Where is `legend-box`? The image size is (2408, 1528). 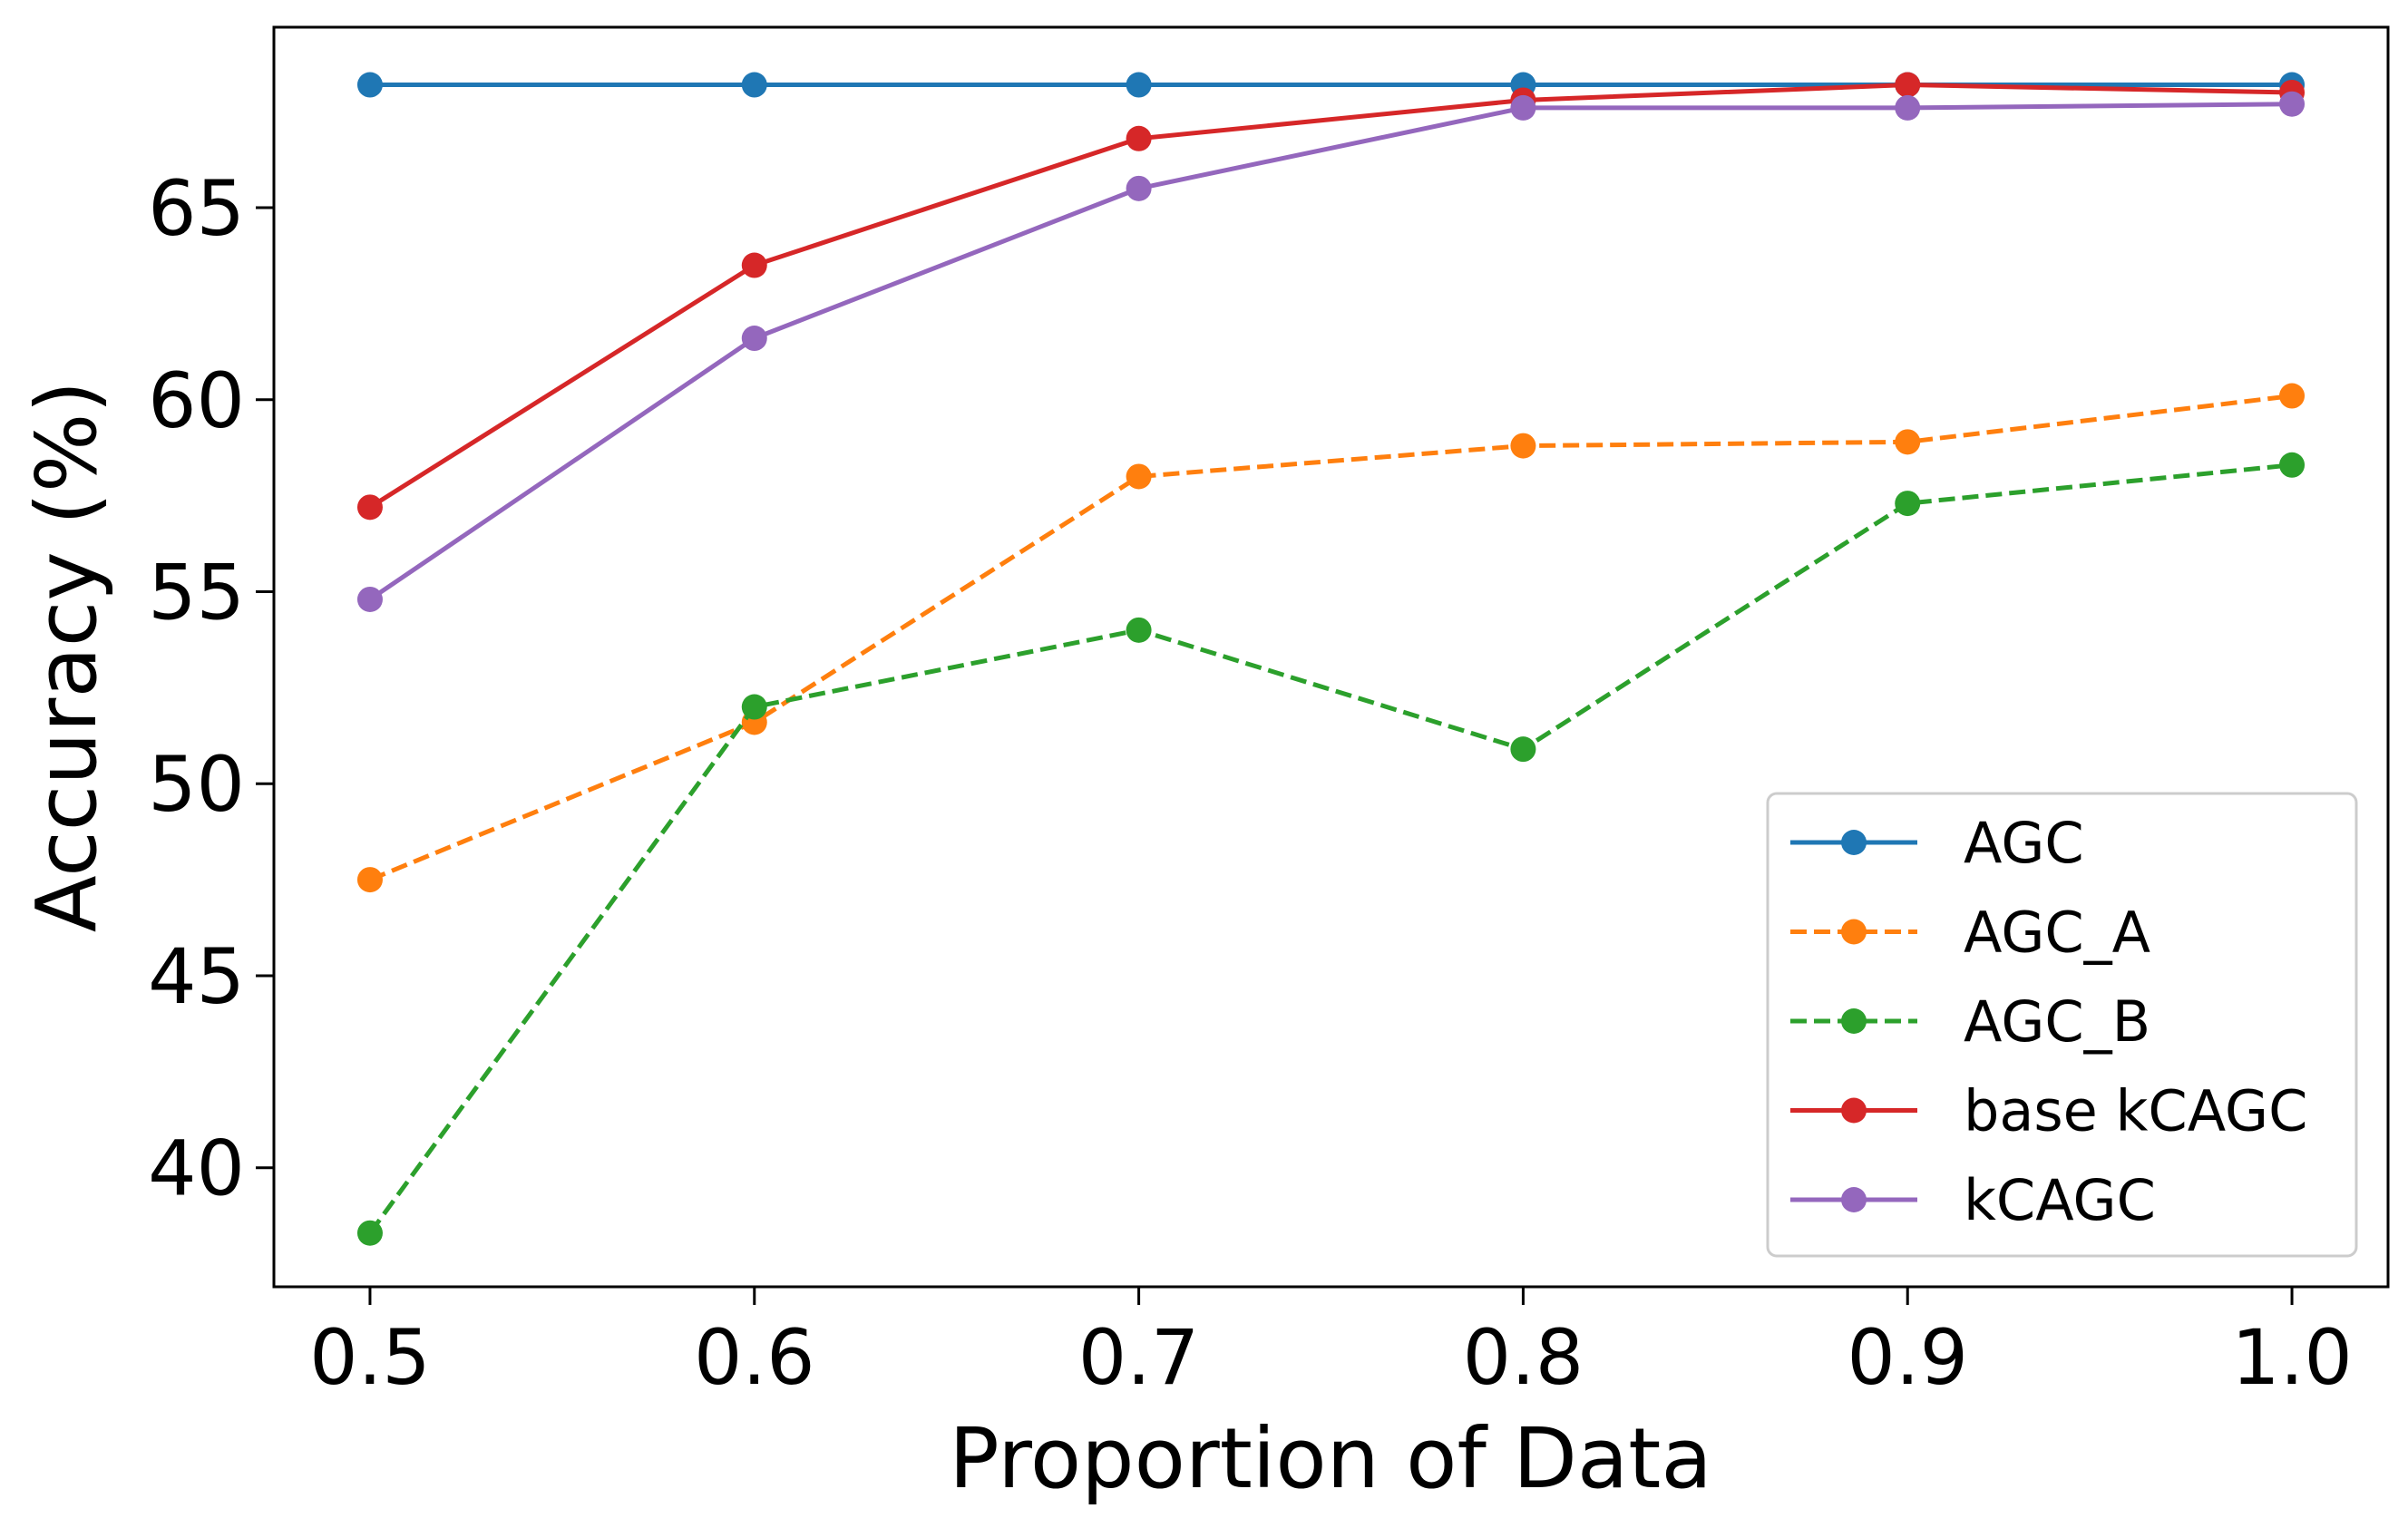 legend-box is located at coordinates (2062, 1025).